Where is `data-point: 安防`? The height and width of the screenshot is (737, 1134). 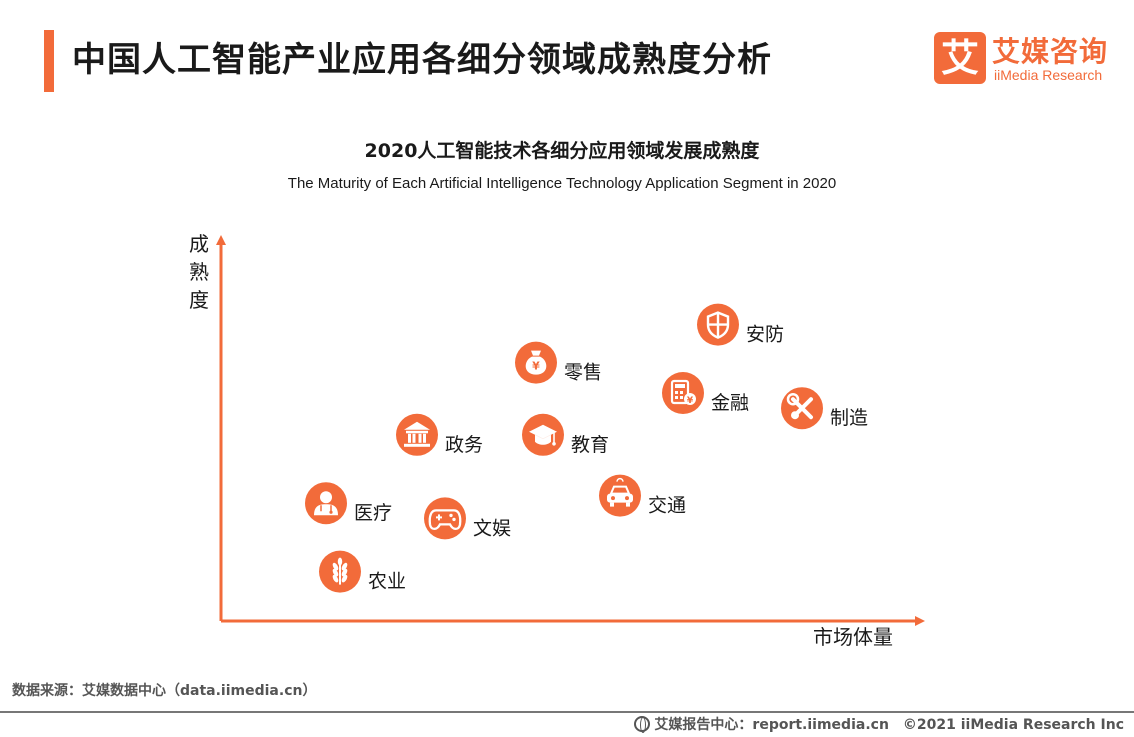 data-point: 安防 is located at coordinates (740, 324).